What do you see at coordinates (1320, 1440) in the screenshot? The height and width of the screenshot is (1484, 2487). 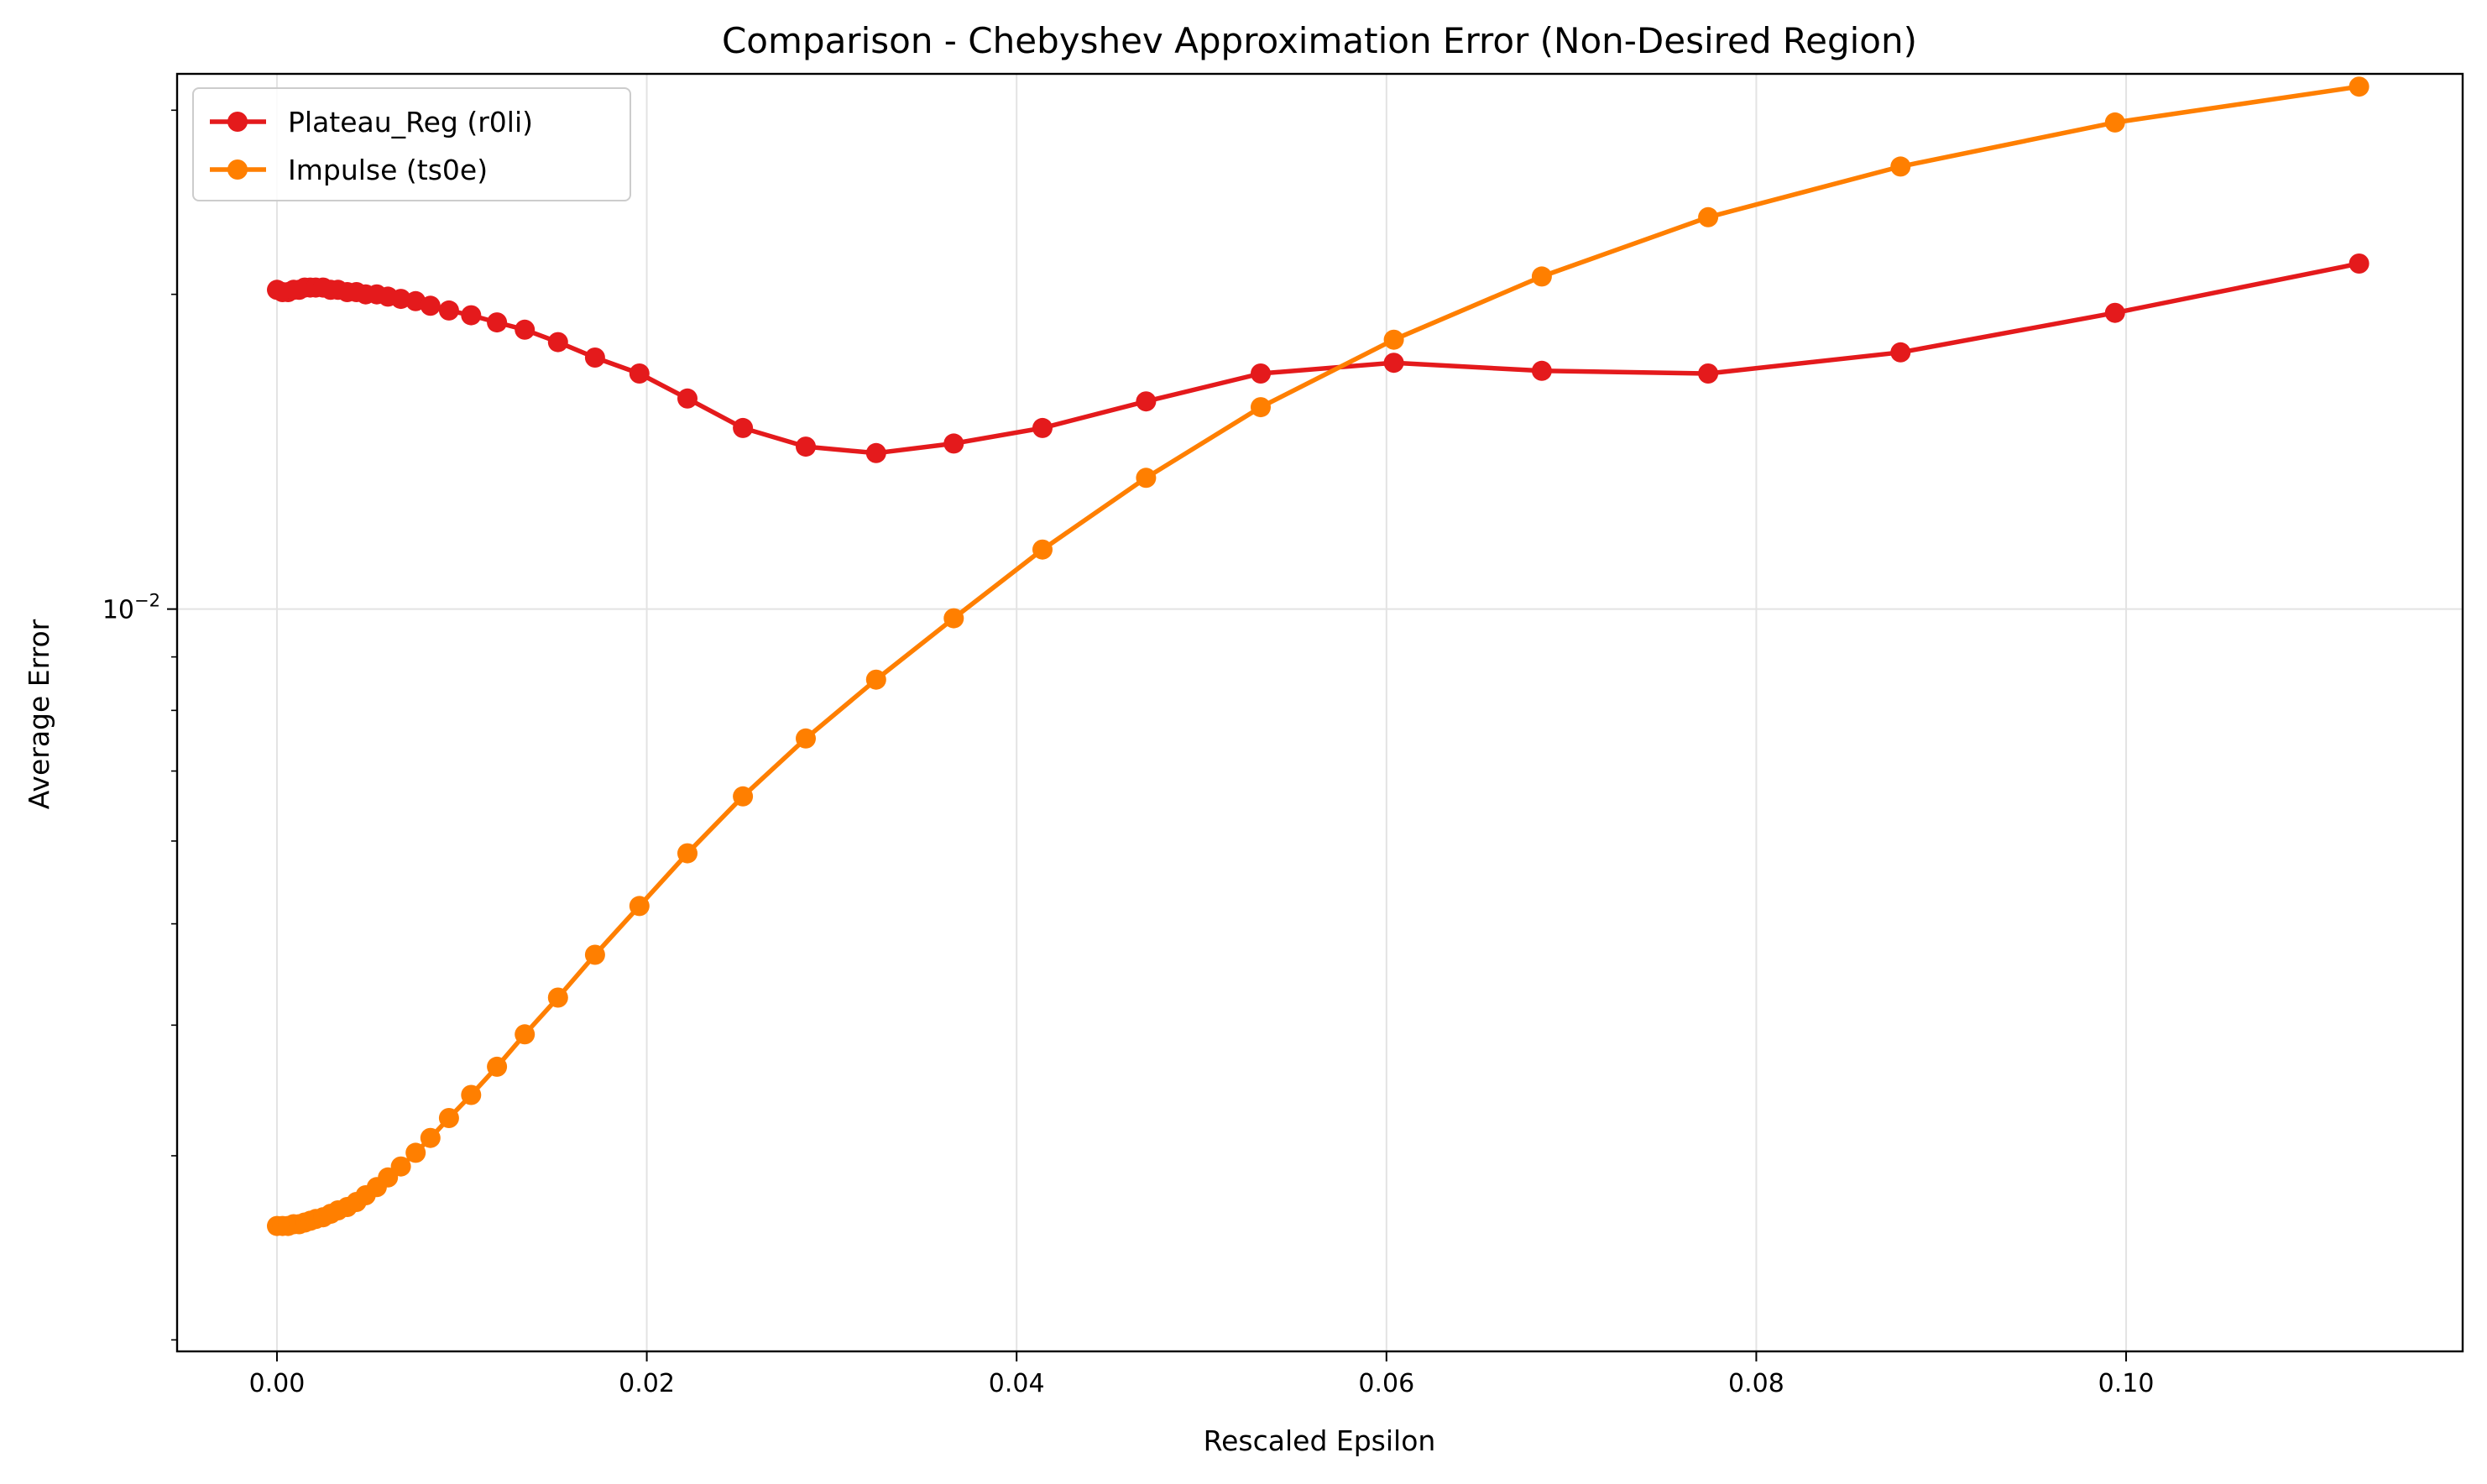 I see `x-axis-label: Rescaled Epsilon` at bounding box center [1320, 1440].